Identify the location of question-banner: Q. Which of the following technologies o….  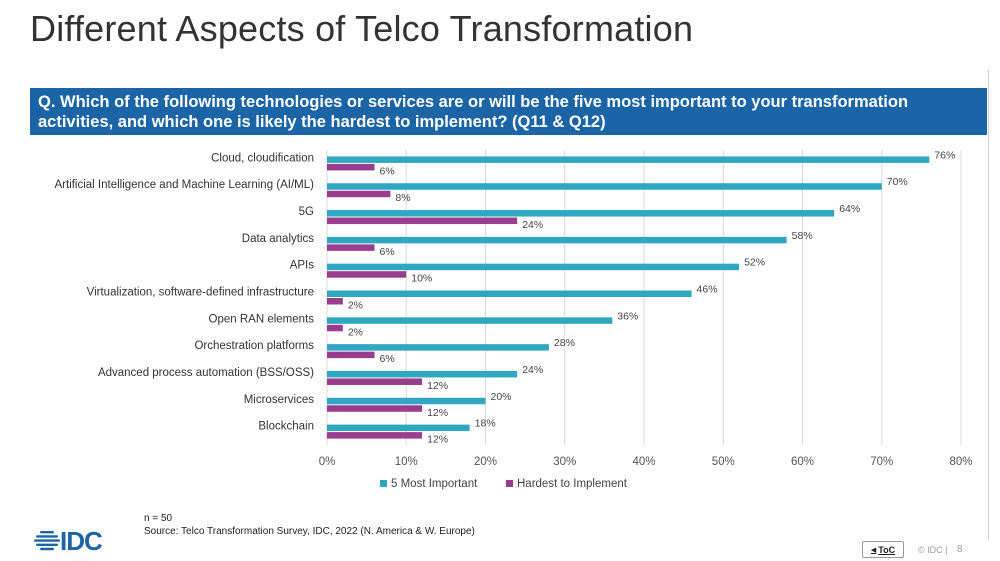
(508, 111).